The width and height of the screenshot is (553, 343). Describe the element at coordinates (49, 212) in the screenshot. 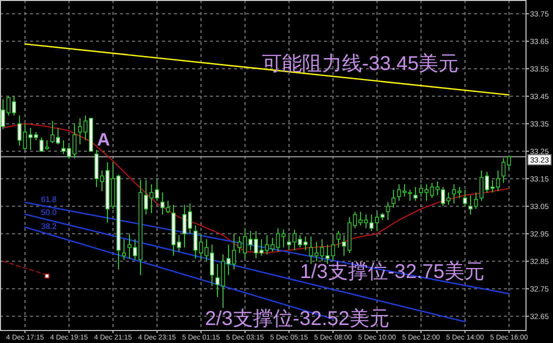

I see `annotation: 50.0` at that location.